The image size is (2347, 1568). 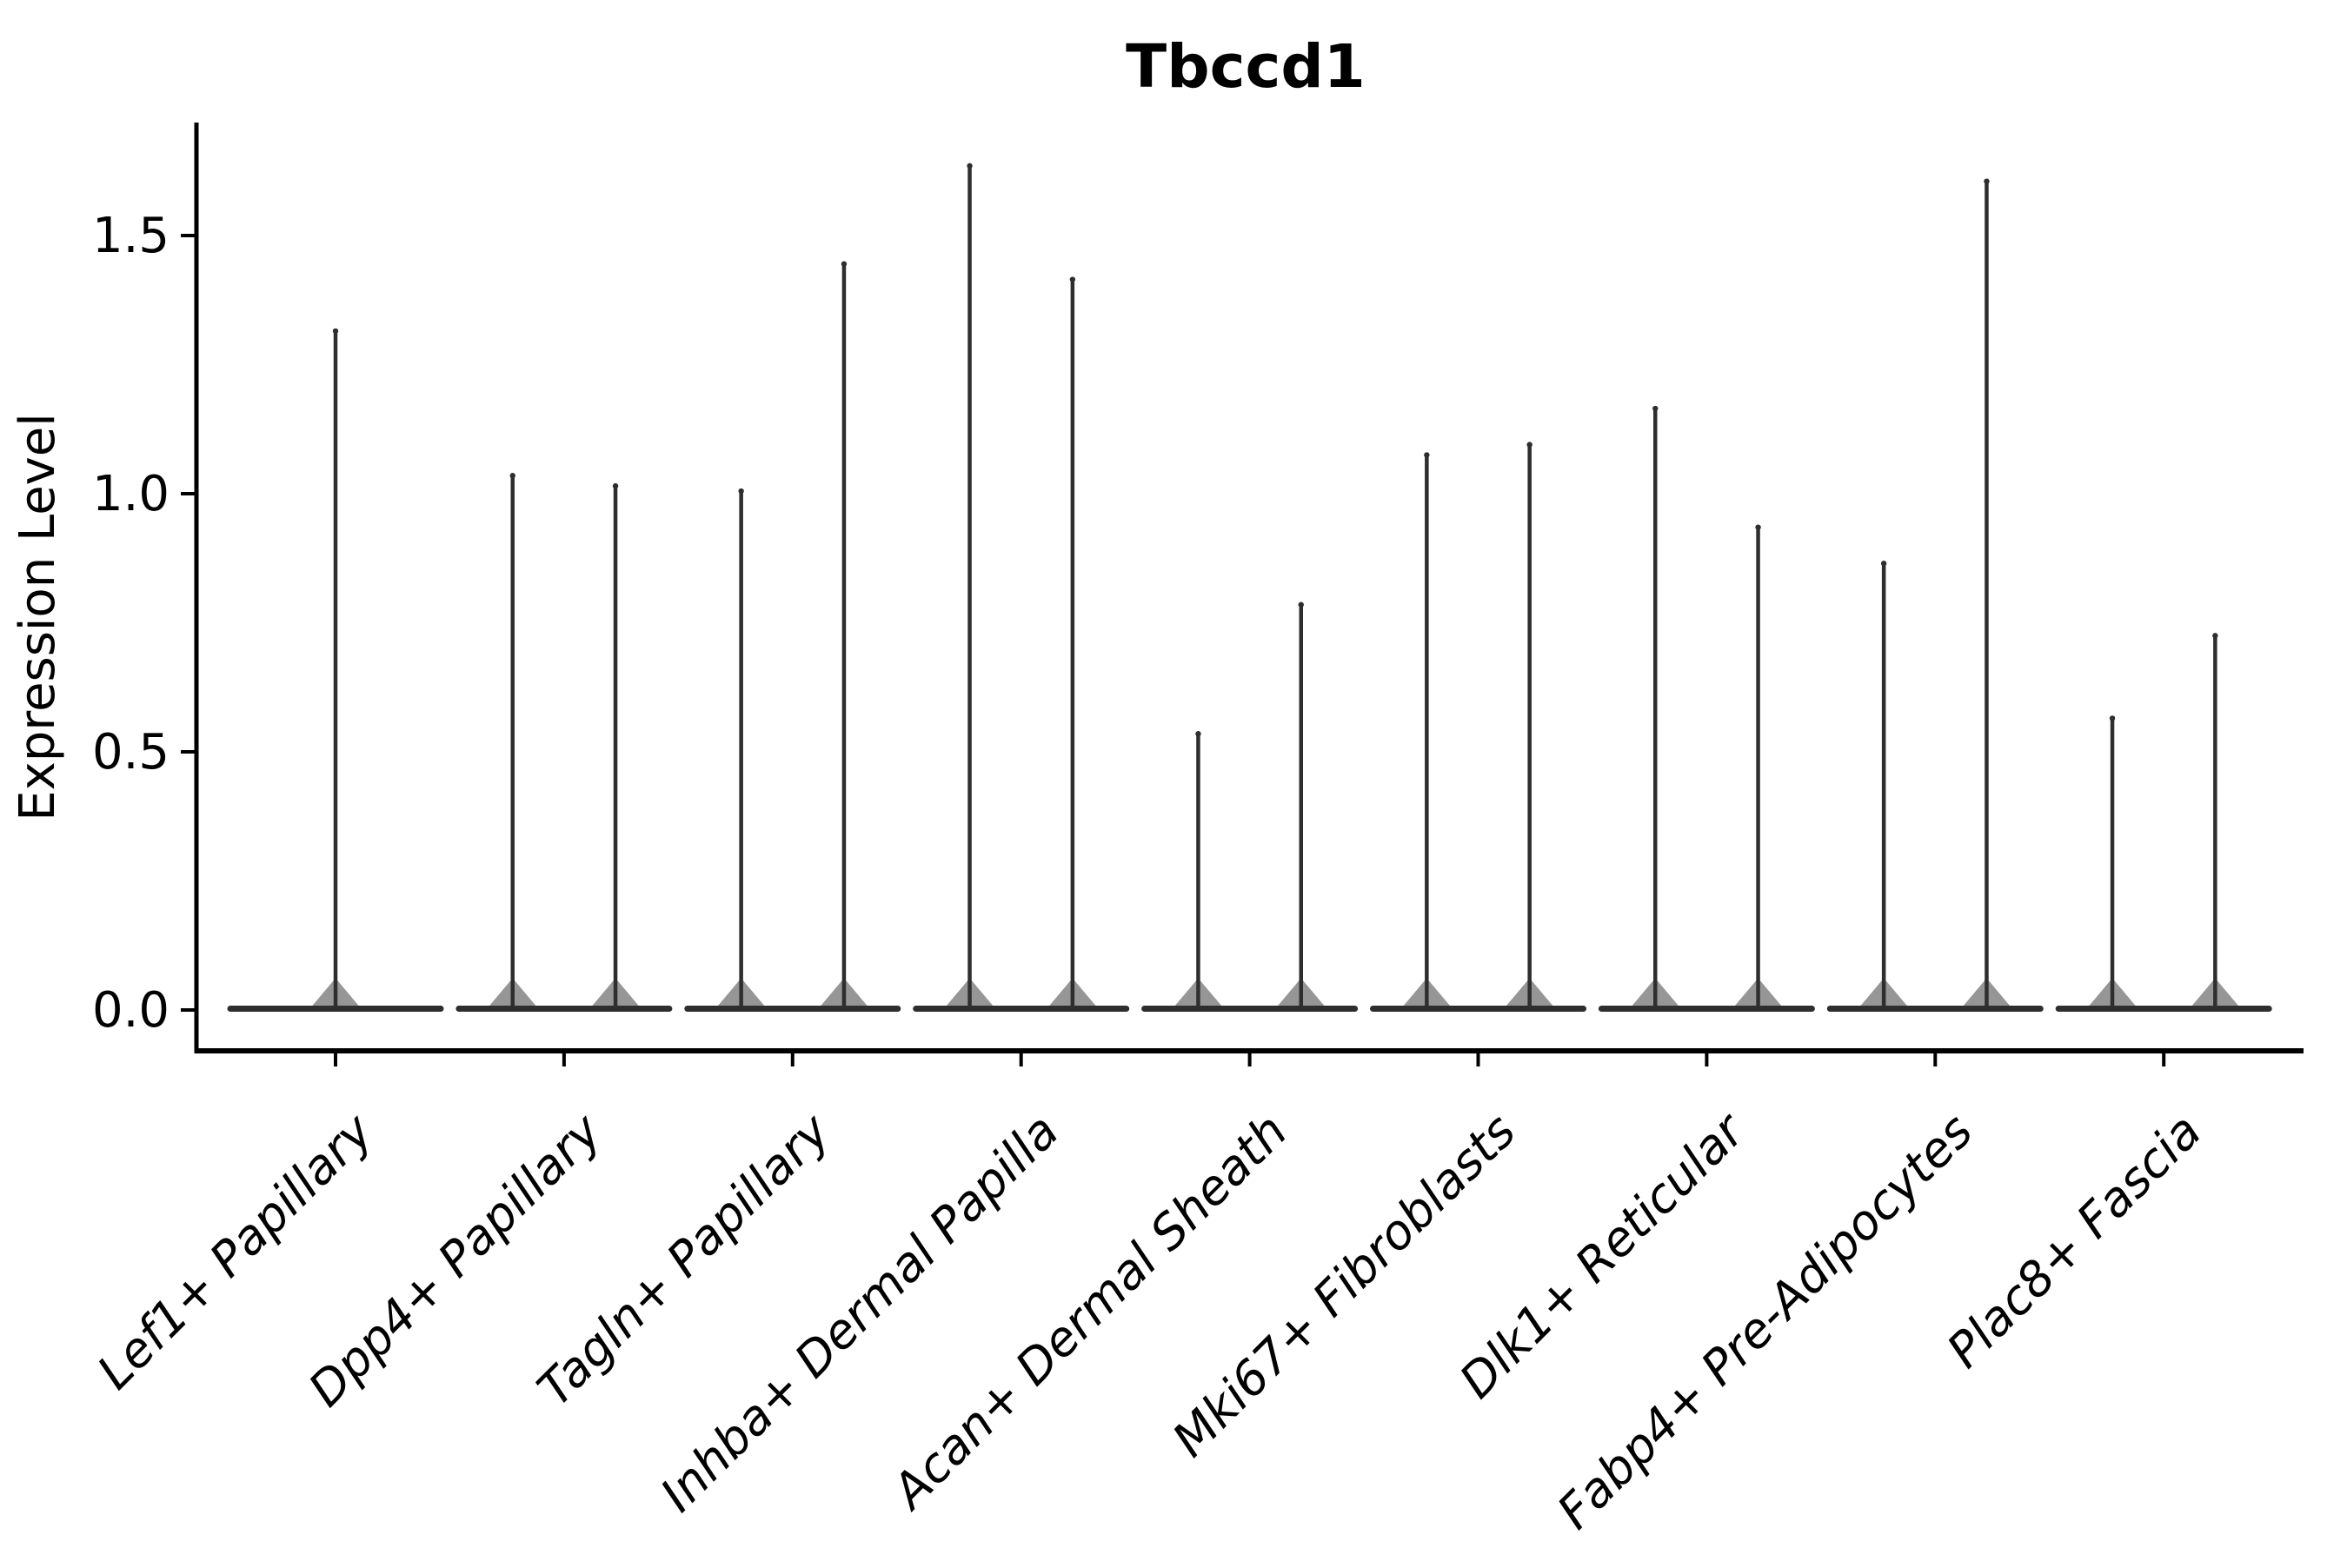 I want to click on y-axis-label: Expression Level, so click(x=38, y=617).